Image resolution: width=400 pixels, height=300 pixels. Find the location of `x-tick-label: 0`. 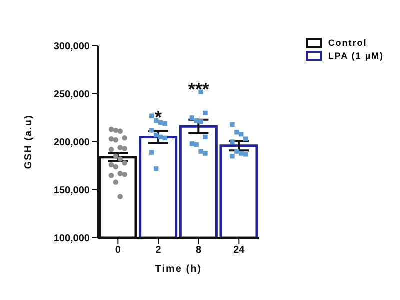

x-tick-label: 0 is located at coordinates (118, 250).